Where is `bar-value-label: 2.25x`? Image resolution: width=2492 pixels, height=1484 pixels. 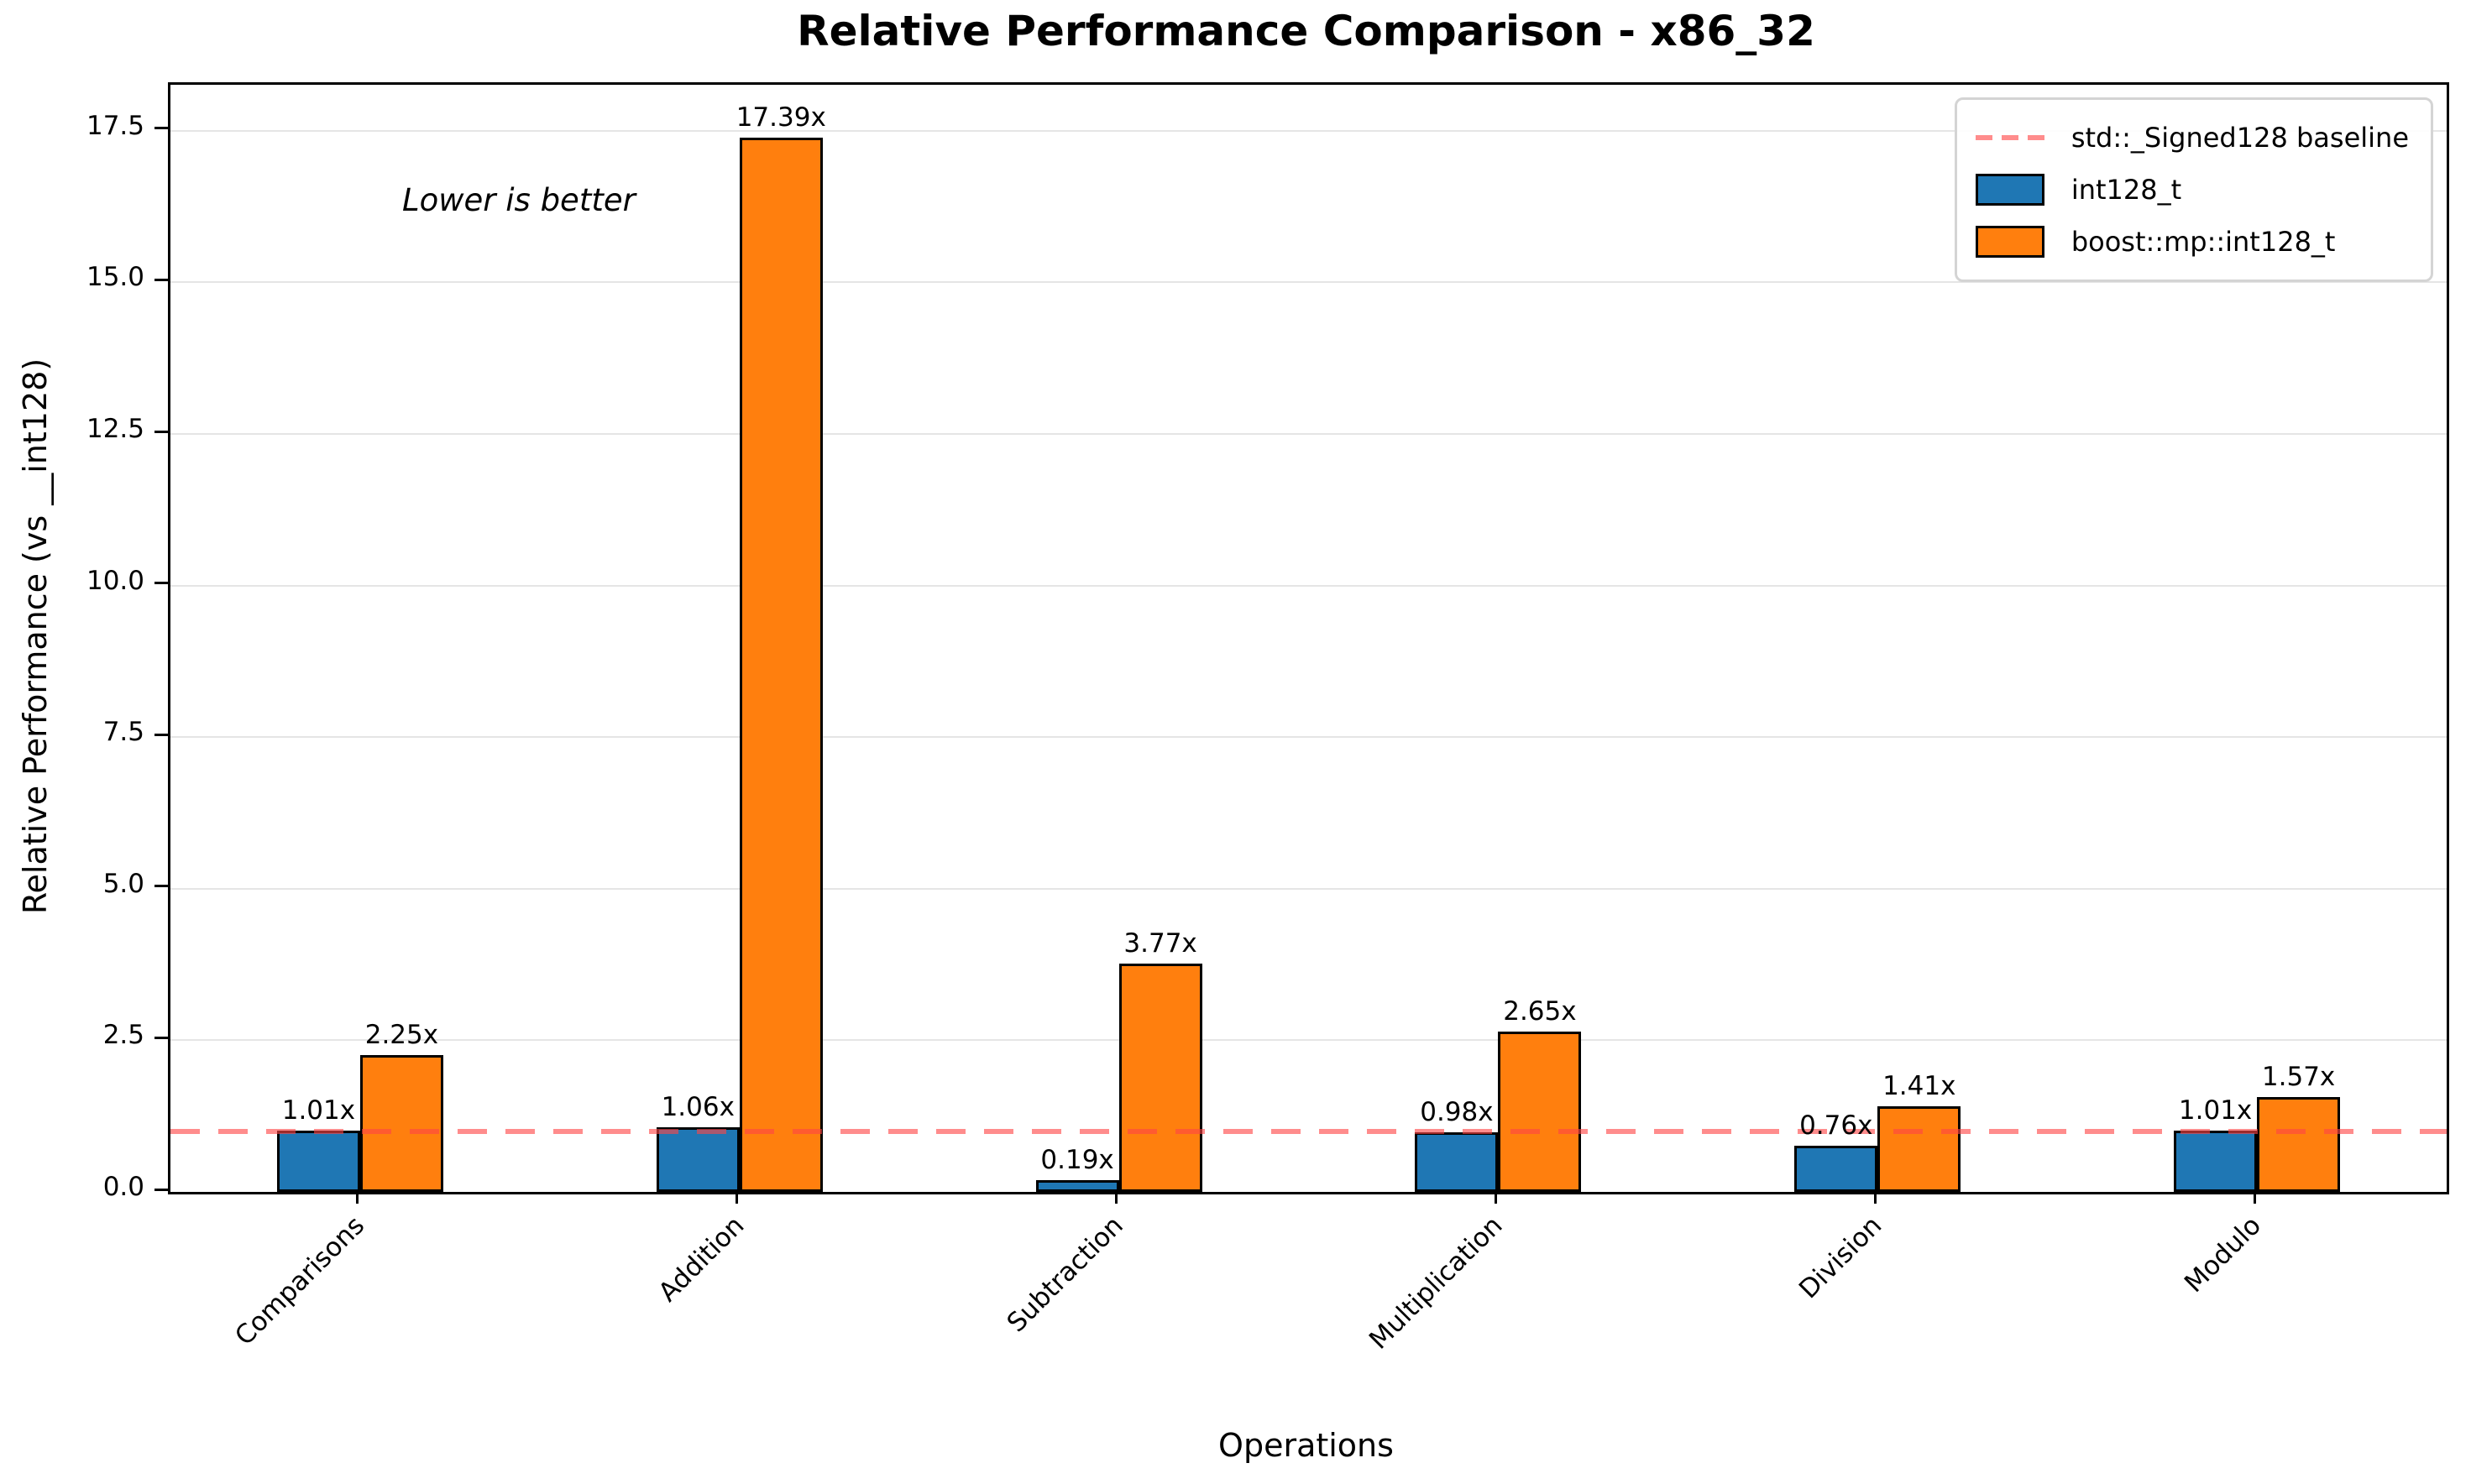
bar-value-label: 2.25x is located at coordinates (401, 1035).